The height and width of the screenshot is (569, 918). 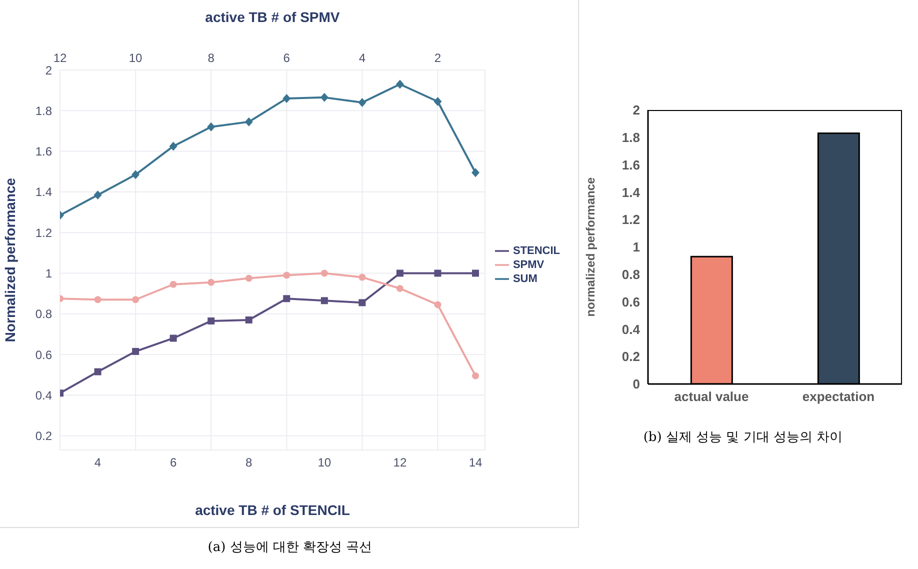 What do you see at coordinates (590, 246) in the screenshot?
I see `y-axis-title: normalized performance` at bounding box center [590, 246].